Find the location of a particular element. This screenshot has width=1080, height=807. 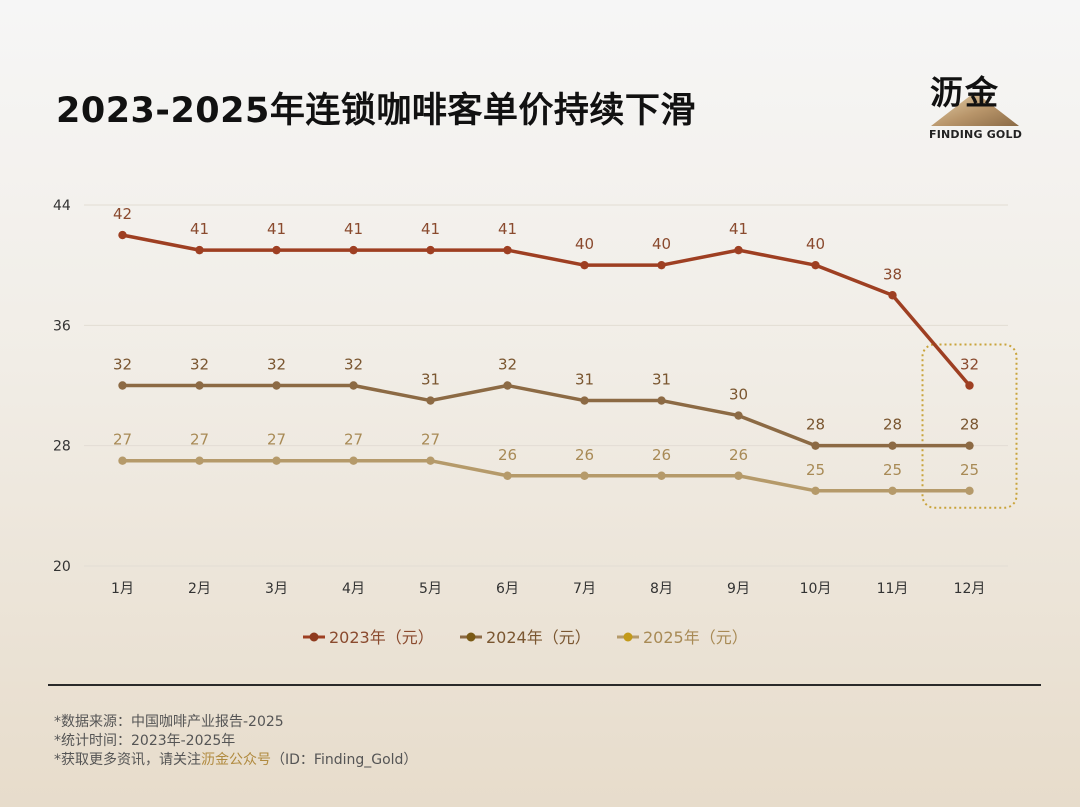

x-tick-label: 11月 is located at coordinates (893, 589).